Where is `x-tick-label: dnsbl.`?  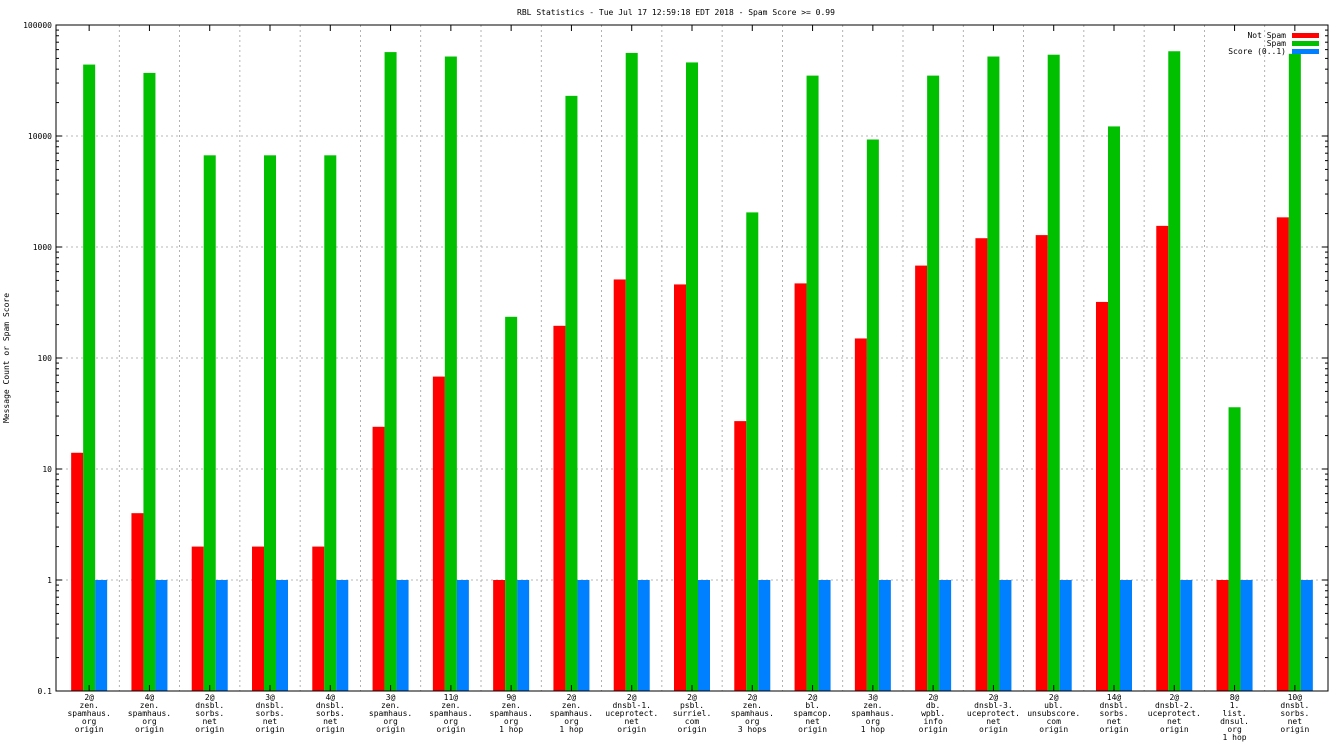
x-tick-label: dnsbl. is located at coordinates (1114, 705).